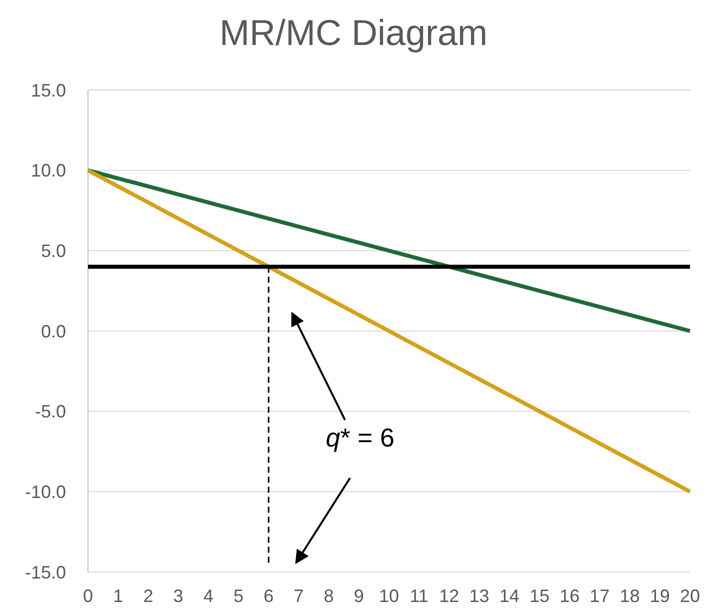 The width and height of the screenshot is (707, 612). What do you see at coordinates (238, 596) in the screenshot?
I see `x-tick-label: 5` at bounding box center [238, 596].